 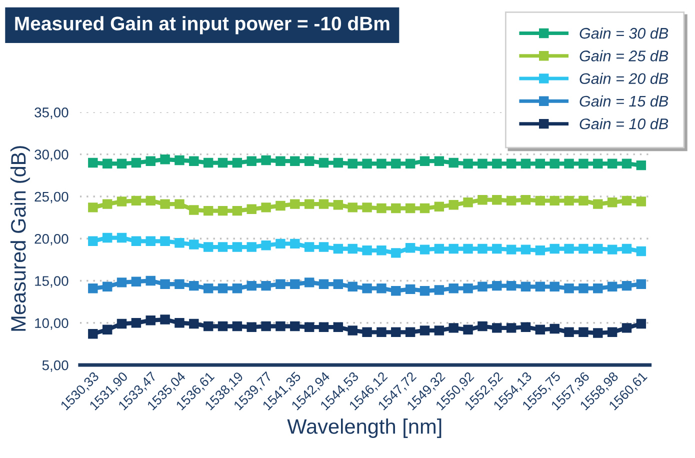 What do you see at coordinates (51, 240) in the screenshot?
I see `y-tick-label: 20,00` at bounding box center [51, 240].